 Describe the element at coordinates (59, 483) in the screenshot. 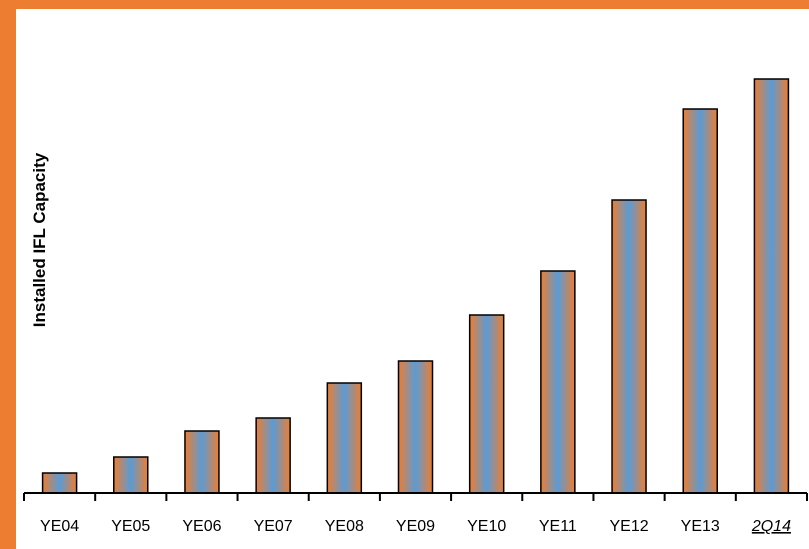

I see `bar-ye04` at that location.